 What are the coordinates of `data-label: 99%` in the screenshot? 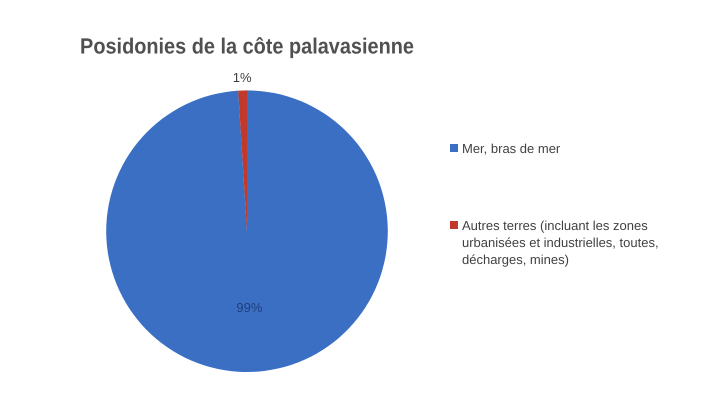 It's located at (249, 308).